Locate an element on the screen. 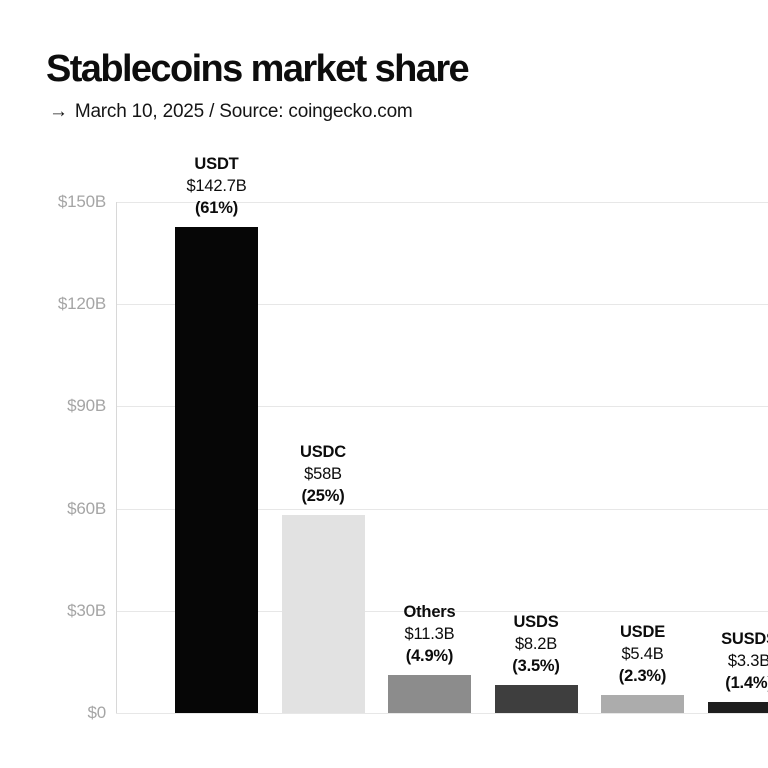  bar-value-label: $11.3B is located at coordinates (429, 633).